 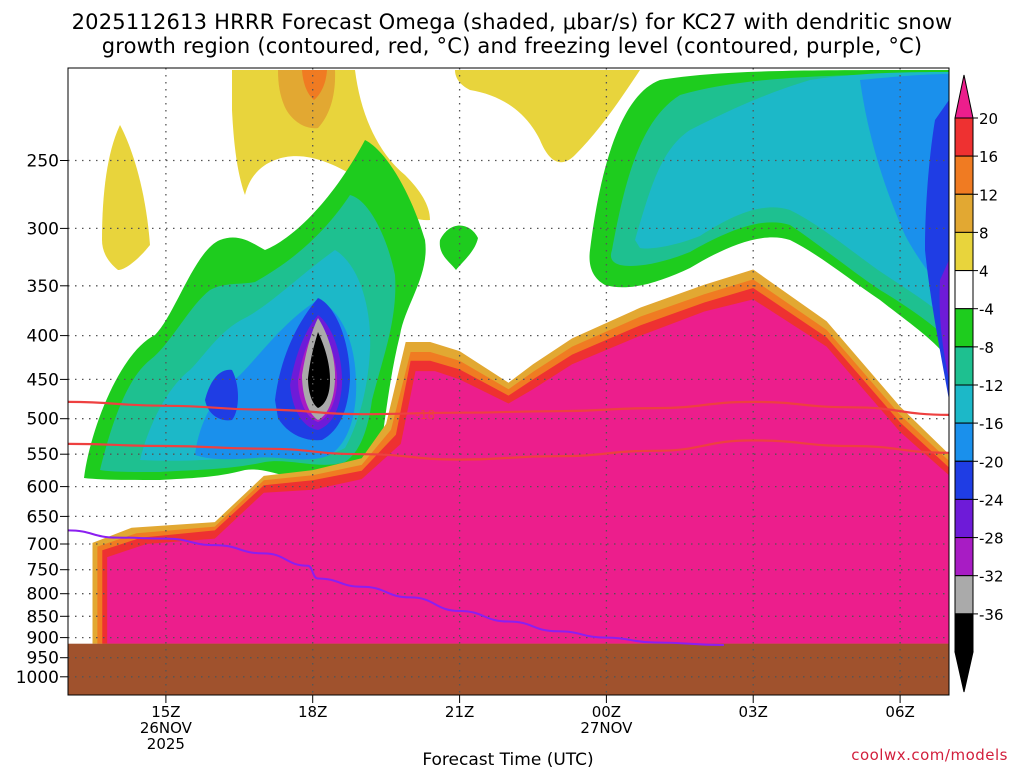 I want to click on y-tick-label-500: 500, so click(x=43, y=420).